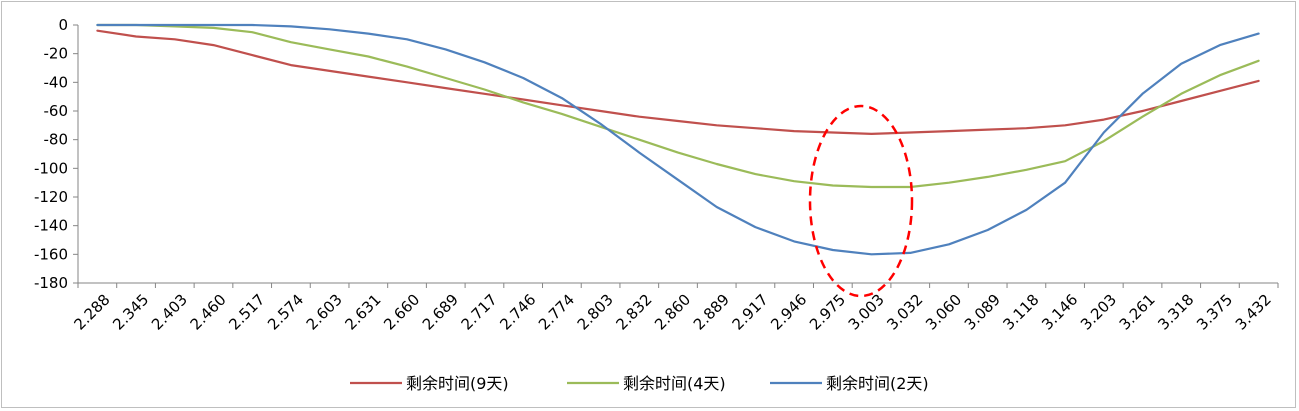 This screenshot has width=1299, height=411. What do you see at coordinates (877, 383) in the screenshot?
I see `legend-label-3: 剩余时间(2天)` at bounding box center [877, 383].